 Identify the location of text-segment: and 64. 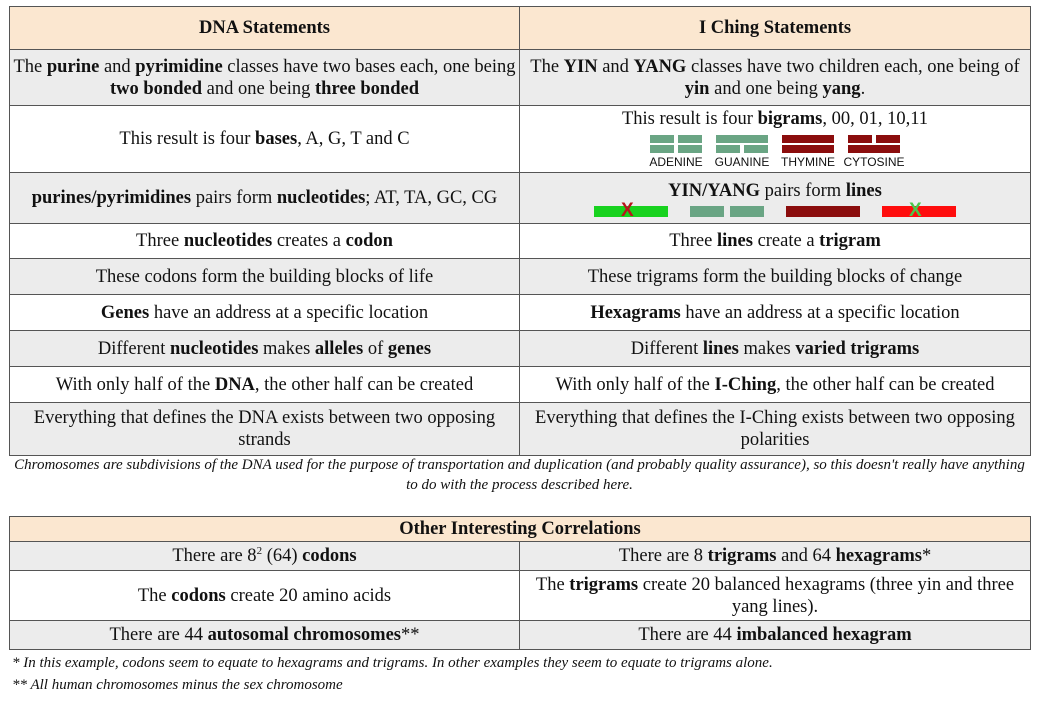
(806, 556).